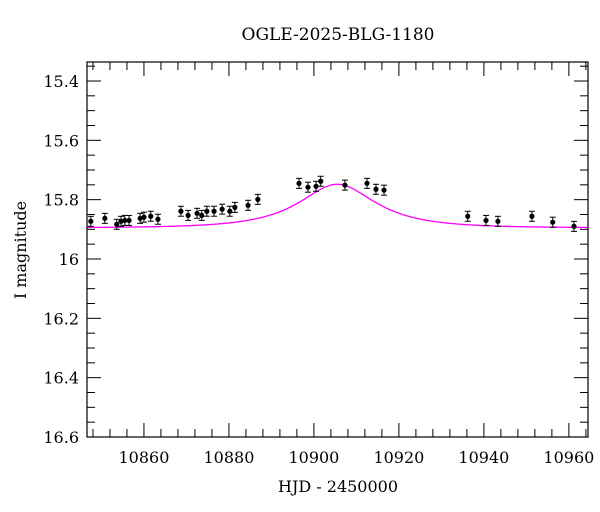  I want to click on y-tick-label: 16.2, so click(61, 318).